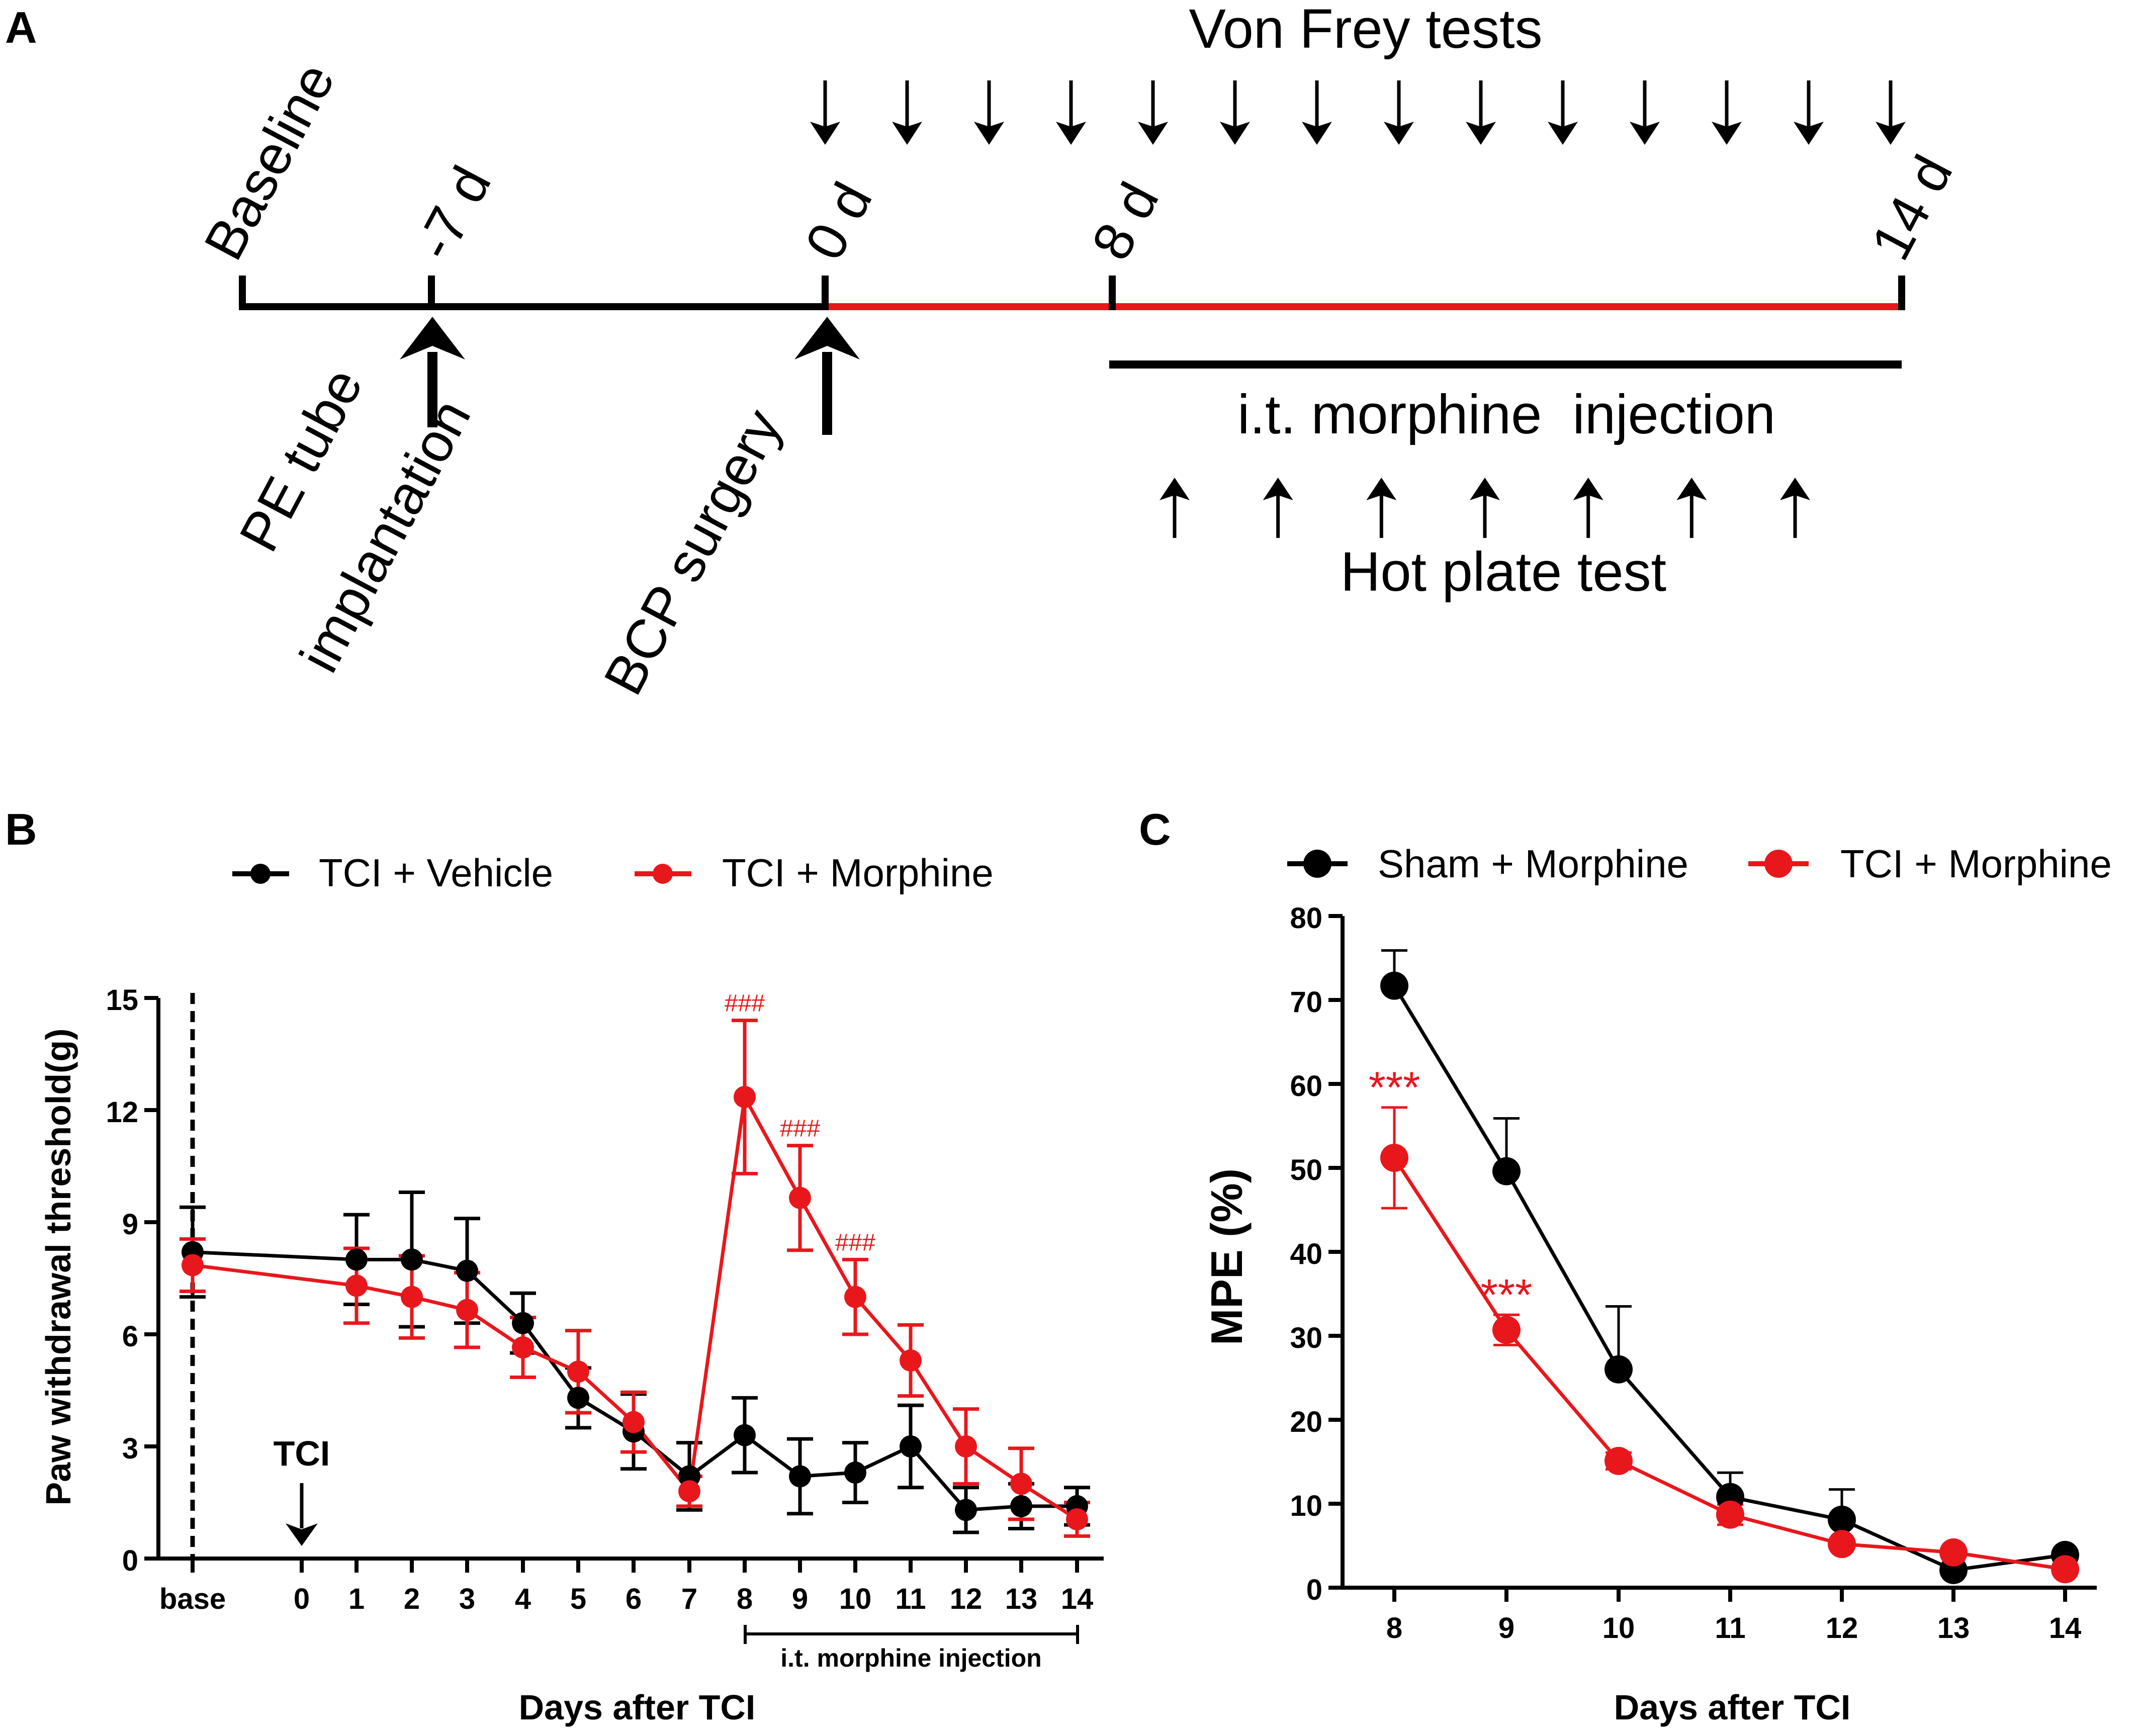  I want to click on x-tick-label: 4, so click(523, 1599).